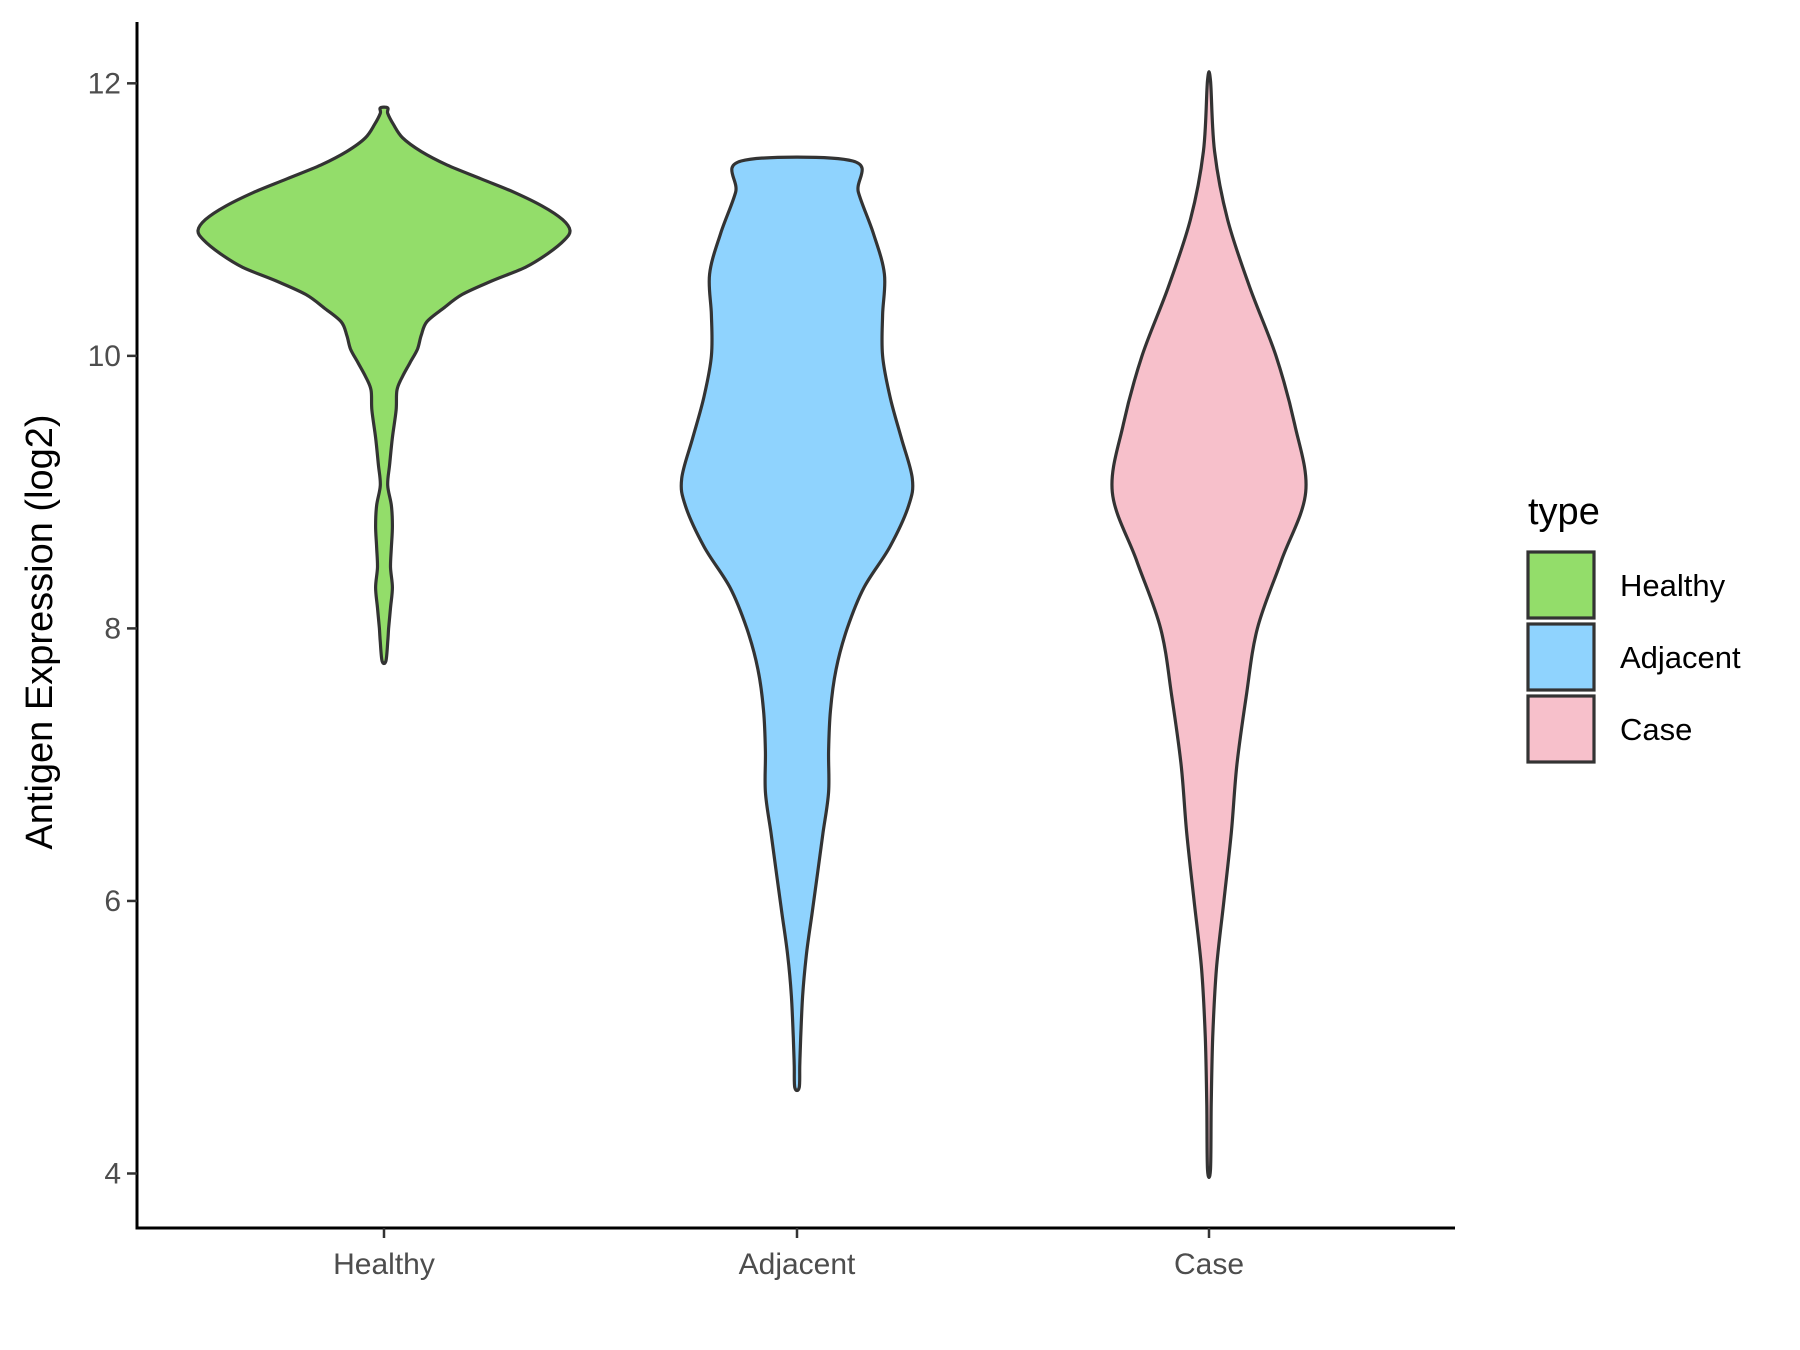 This screenshot has width=1800, height=1350. I want to click on y-tick-label: 10, so click(104, 356).